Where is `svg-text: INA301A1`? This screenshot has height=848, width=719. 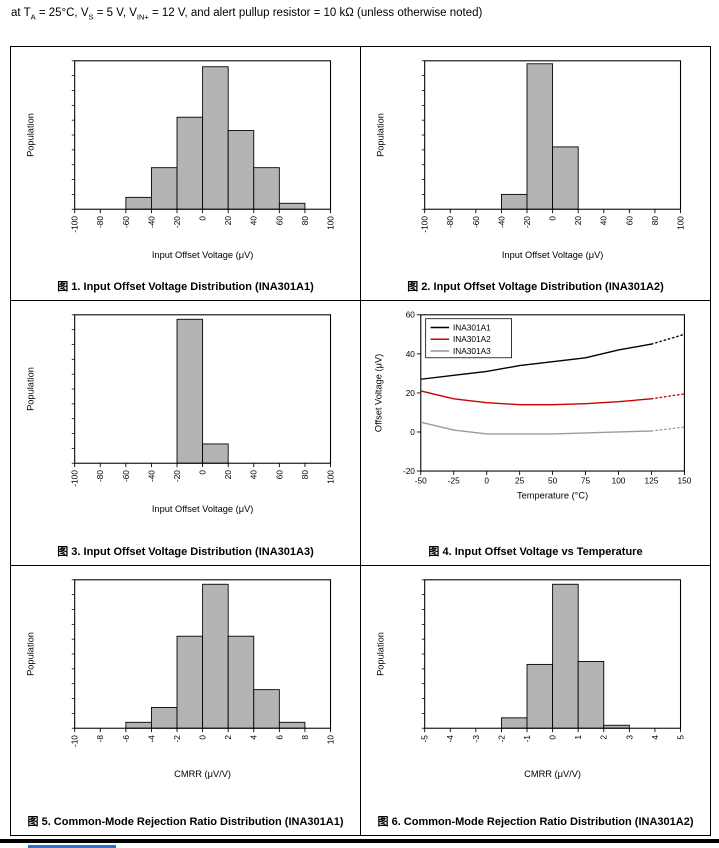 svg-text: INA301A1 is located at coordinates (472, 327).